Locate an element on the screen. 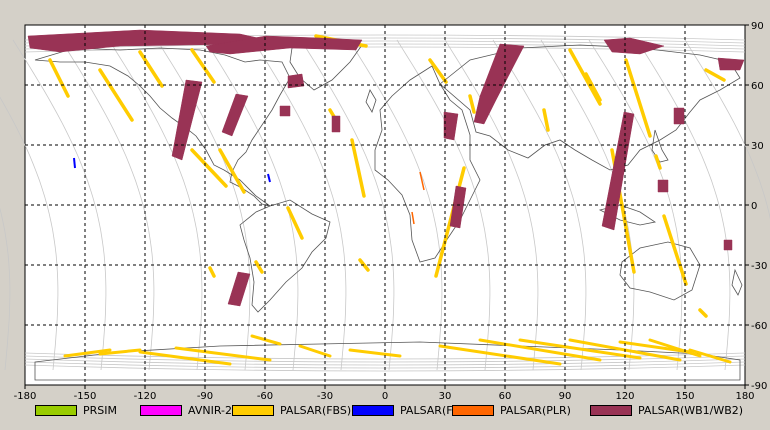 The image size is (770, 430). lat-tick-label: 60 is located at coordinates (757, 86).